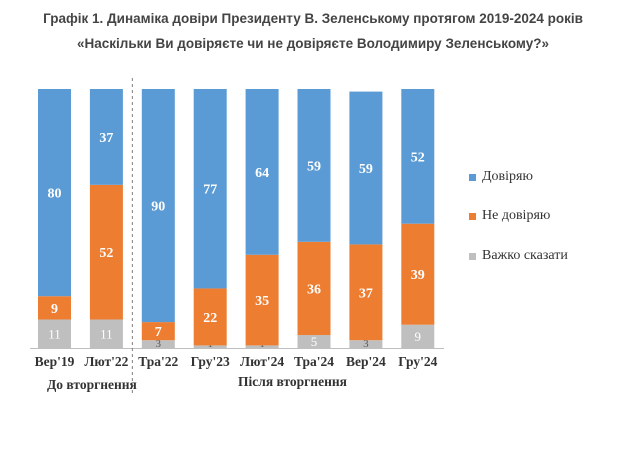 This screenshot has height=458, width=626. I want to click on data-label-trust: 37, so click(106, 138).